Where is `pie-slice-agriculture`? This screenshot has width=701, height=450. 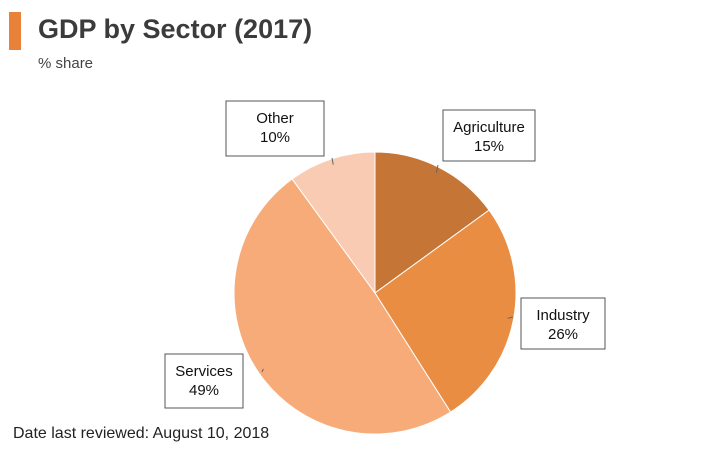
pie-slice-agriculture is located at coordinates (432, 222).